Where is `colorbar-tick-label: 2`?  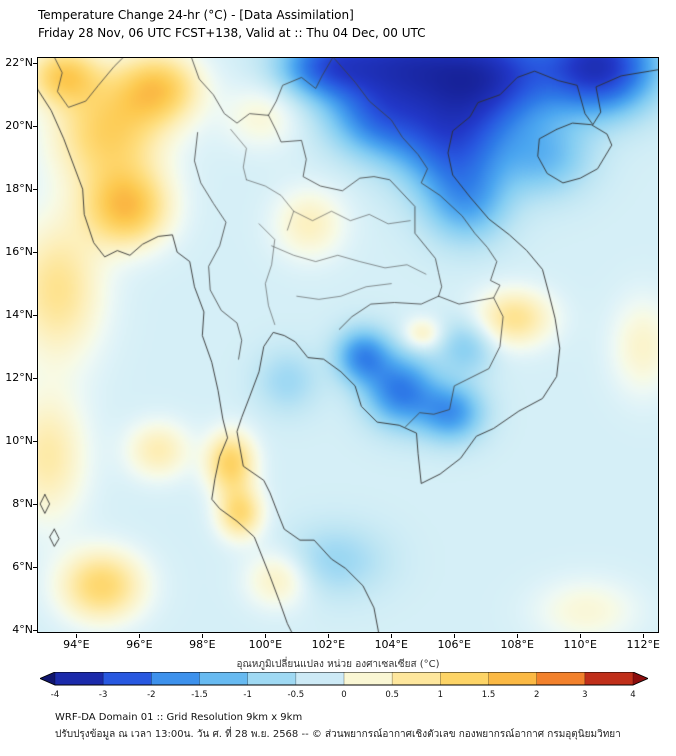 colorbar-tick-label: 2 is located at coordinates (536, 695).